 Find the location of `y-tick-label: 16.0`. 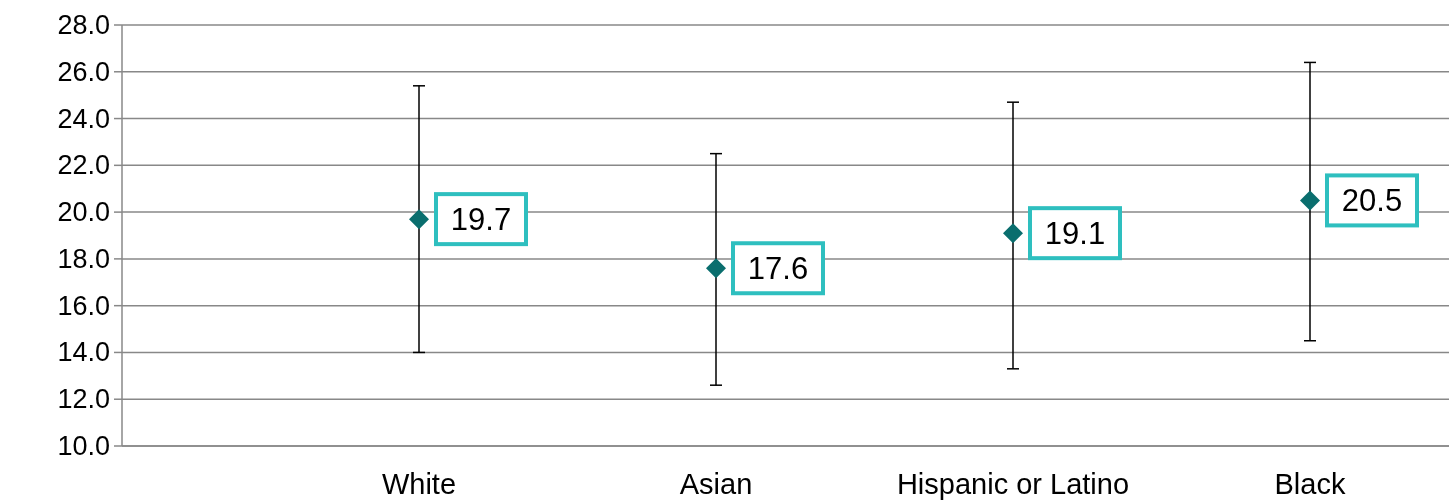

y-tick-label: 16.0 is located at coordinates (83, 305).